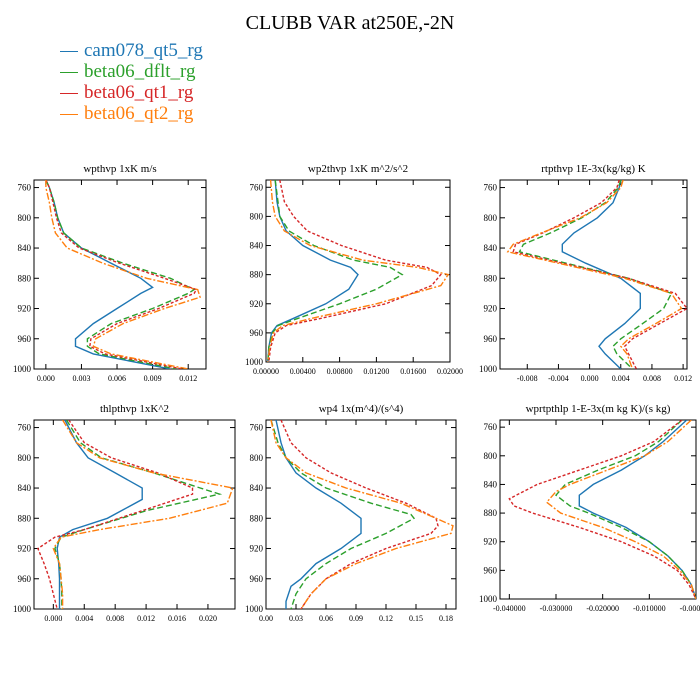 The image size is (700, 700). I want to click on x-tick-label: 0.09, so click(356, 618).